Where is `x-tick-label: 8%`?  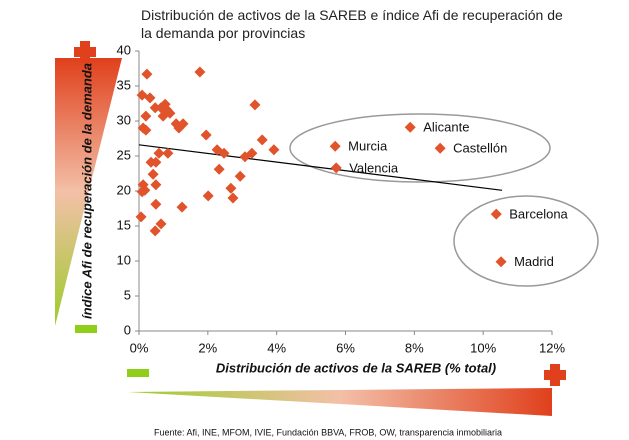
x-tick-label: 8% is located at coordinates (414, 347).